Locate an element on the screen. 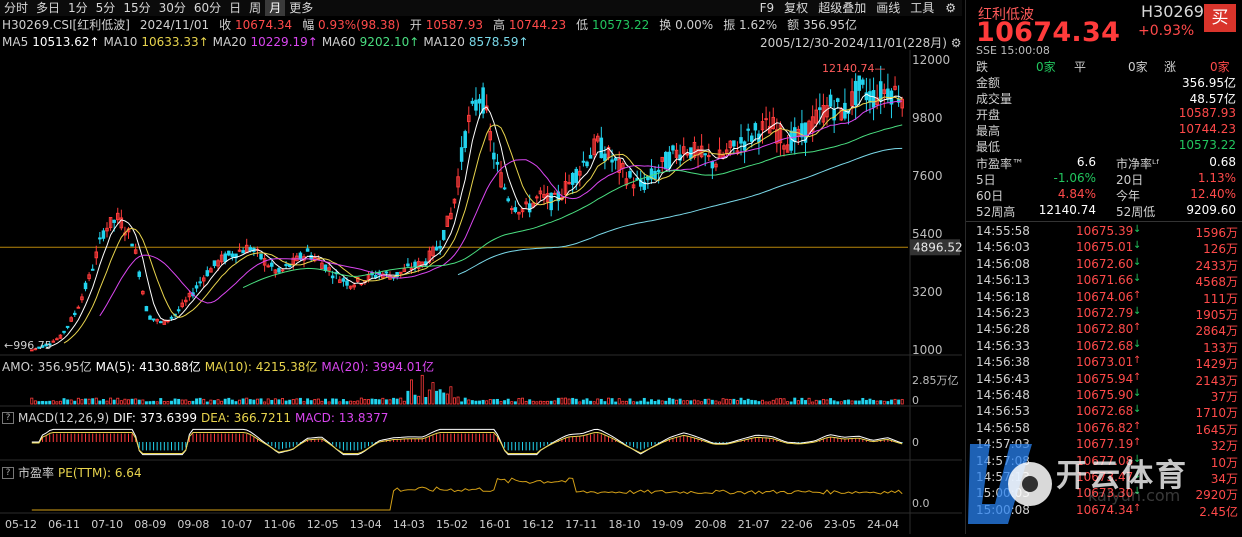  index-code: H30269 is located at coordinates (1172, 11).